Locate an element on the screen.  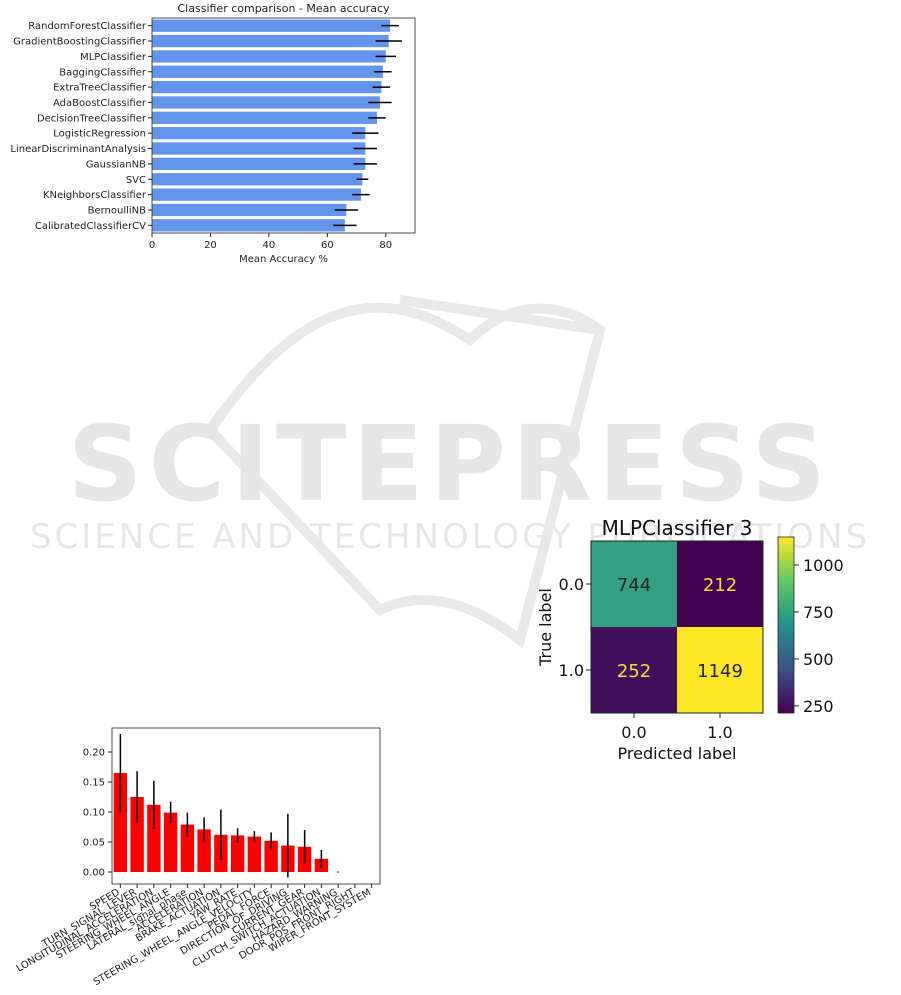
chart1-ytick-label: LinearDiscriminantAnalysis is located at coordinates (78, 149).